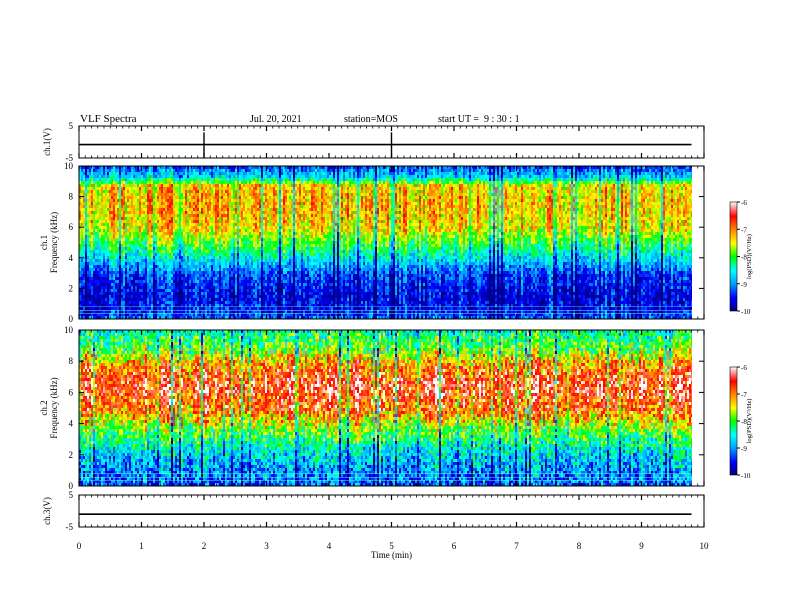 Image resolution: width=792 pixels, height=612 pixels. I want to click on panel-ch1-voltage: 5 -5, so click(385, 142).